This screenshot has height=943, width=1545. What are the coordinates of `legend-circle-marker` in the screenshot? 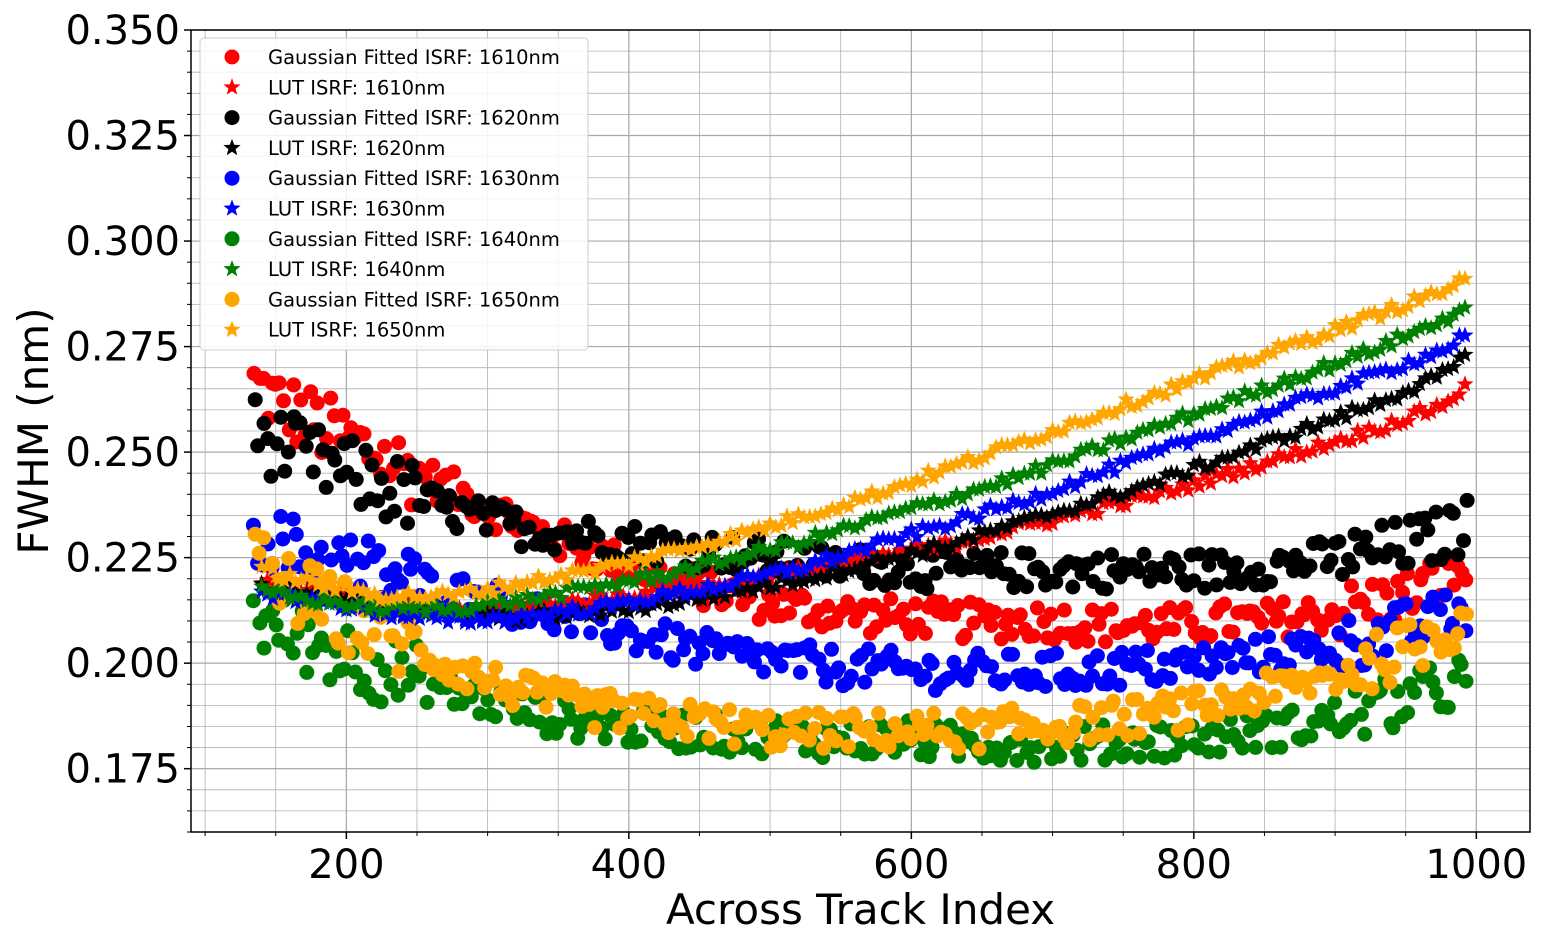 It's located at (232, 118).